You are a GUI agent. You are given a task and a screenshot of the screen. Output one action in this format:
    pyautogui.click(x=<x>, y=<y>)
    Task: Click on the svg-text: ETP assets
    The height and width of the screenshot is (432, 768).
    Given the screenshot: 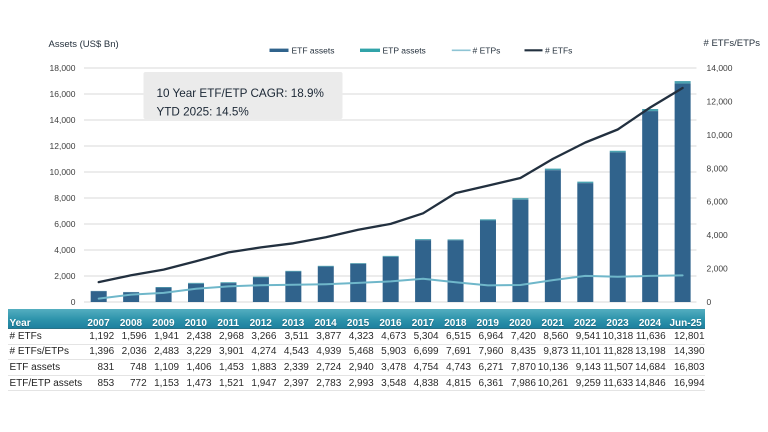 What is the action you would take?
    pyautogui.click(x=404, y=51)
    